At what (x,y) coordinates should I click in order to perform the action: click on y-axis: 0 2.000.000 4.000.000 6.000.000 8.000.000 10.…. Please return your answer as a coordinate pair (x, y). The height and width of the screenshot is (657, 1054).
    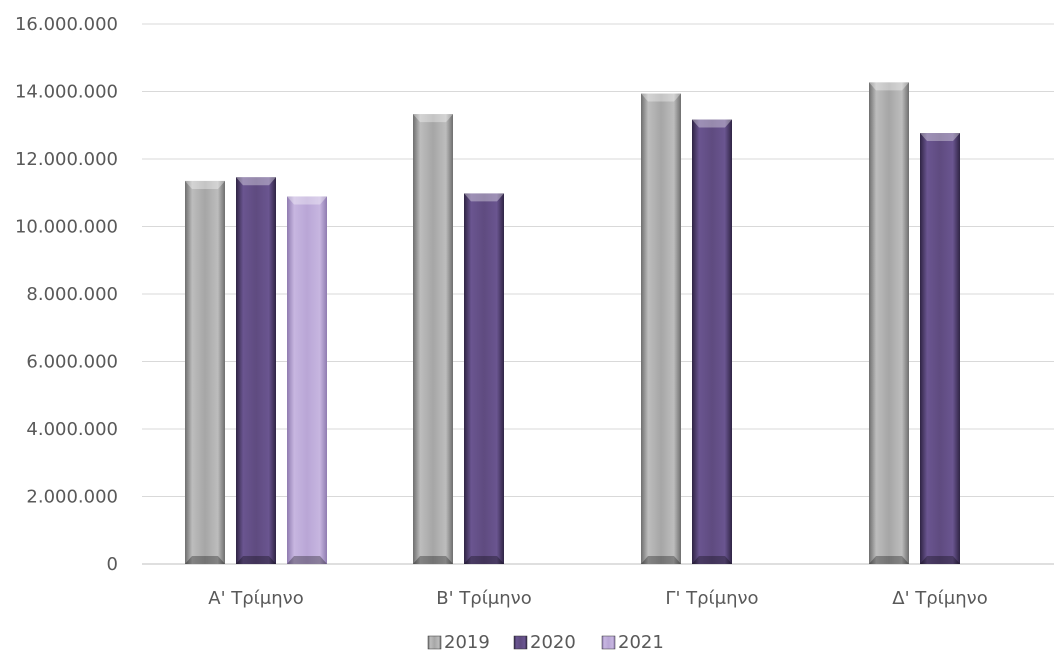
    Looking at the image, I should click on (66, 294).